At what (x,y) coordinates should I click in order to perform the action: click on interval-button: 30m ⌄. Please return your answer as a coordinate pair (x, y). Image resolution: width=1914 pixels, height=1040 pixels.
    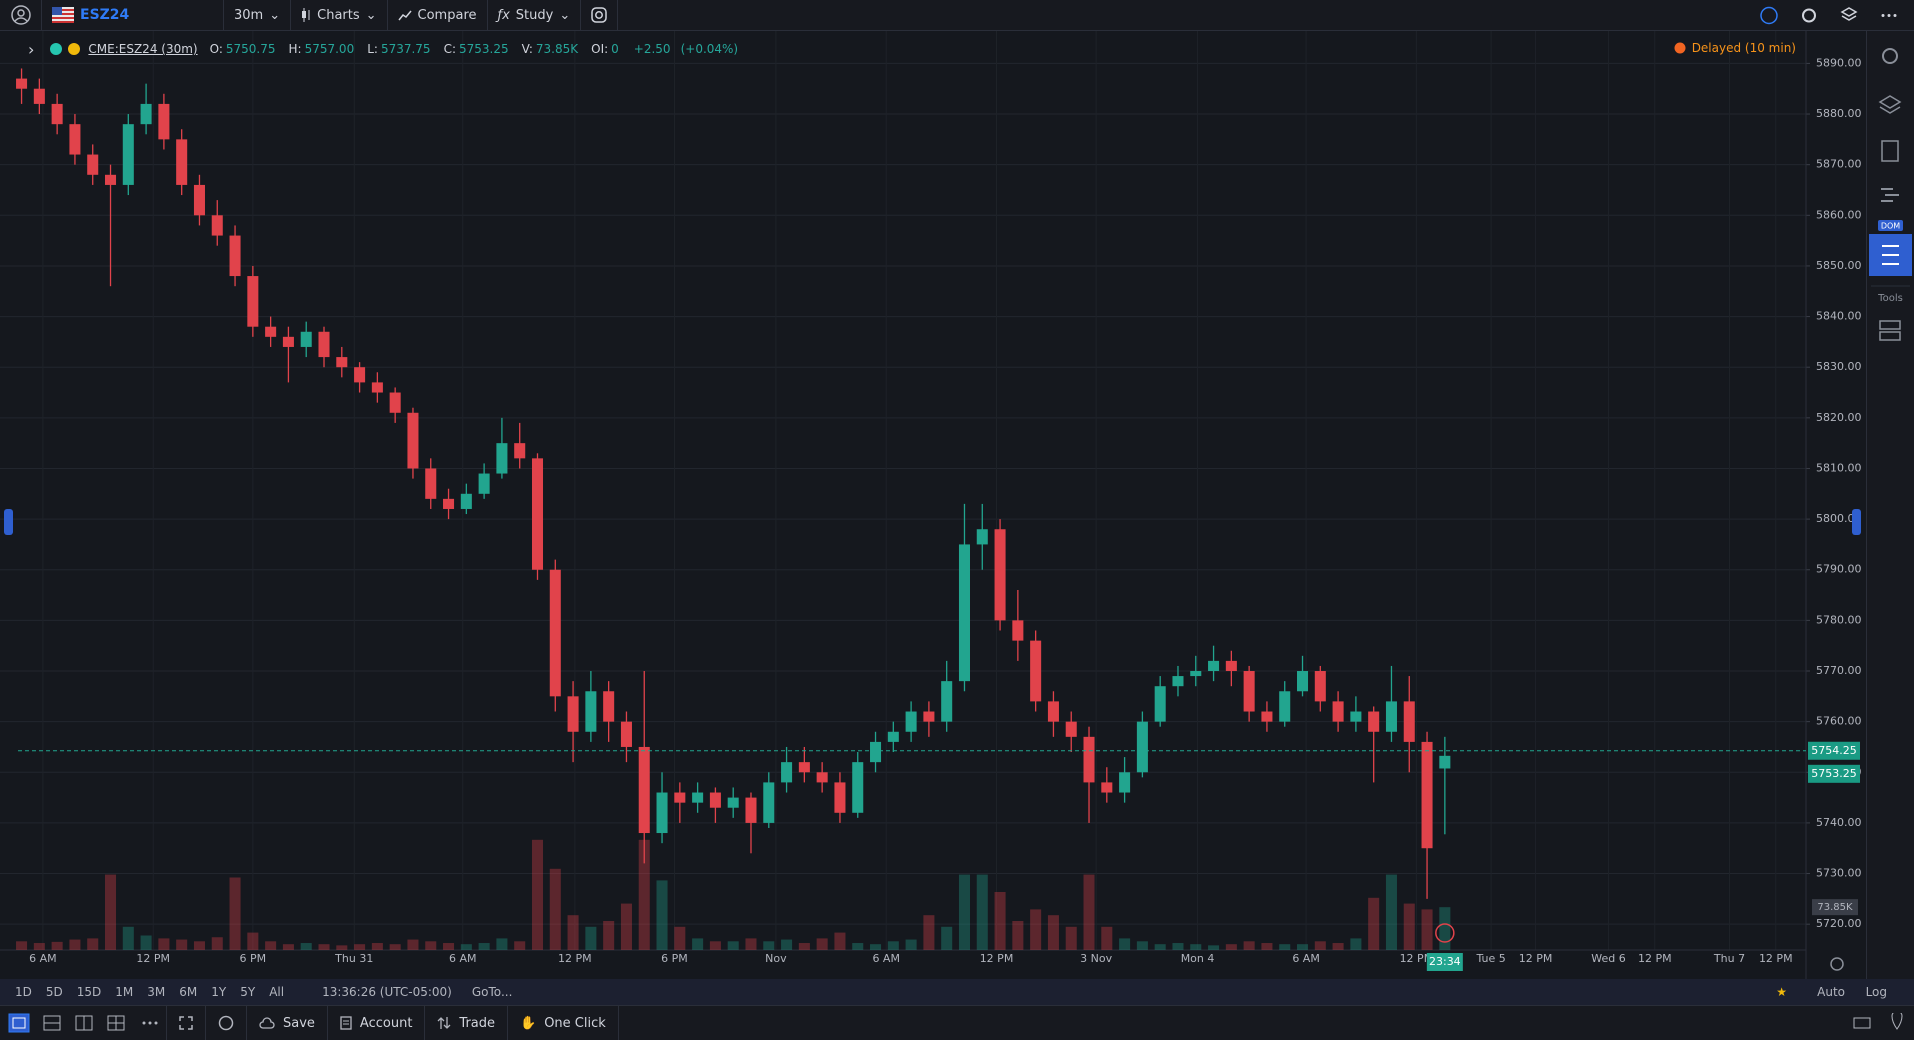
    Looking at the image, I should click on (258, 15).